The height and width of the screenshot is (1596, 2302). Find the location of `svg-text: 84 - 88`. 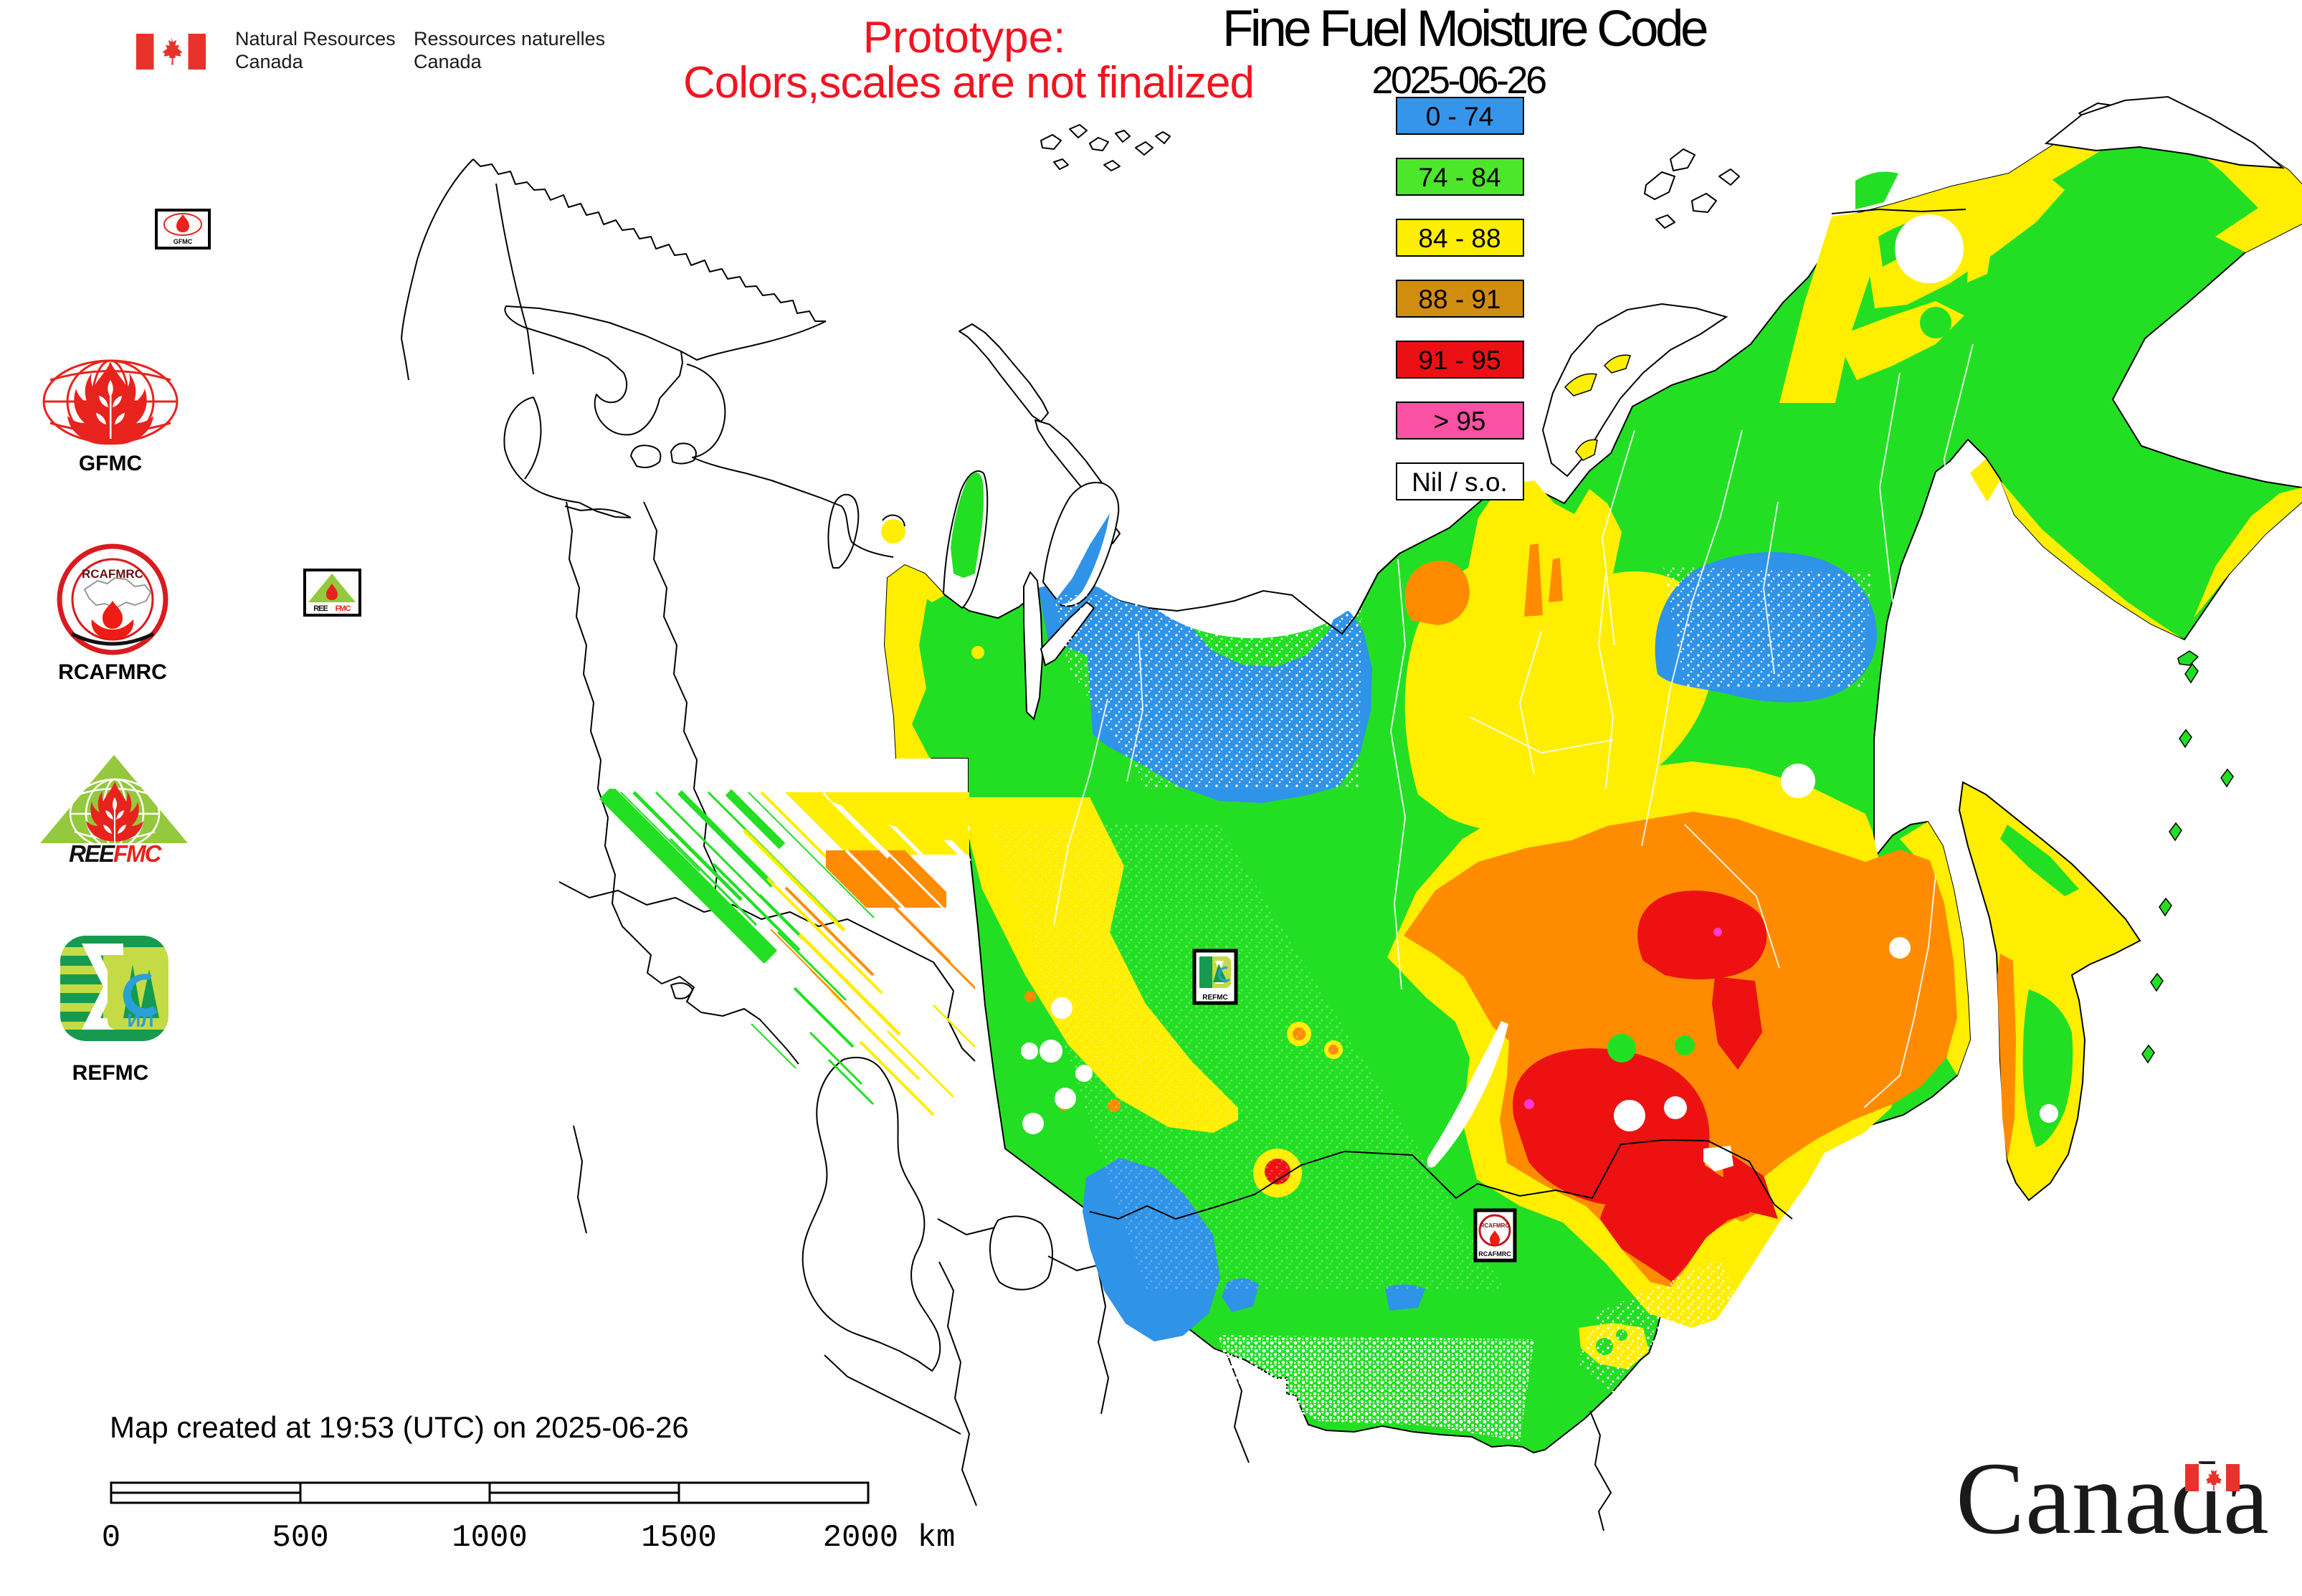

svg-text: 84 - 88 is located at coordinates (1459, 238).